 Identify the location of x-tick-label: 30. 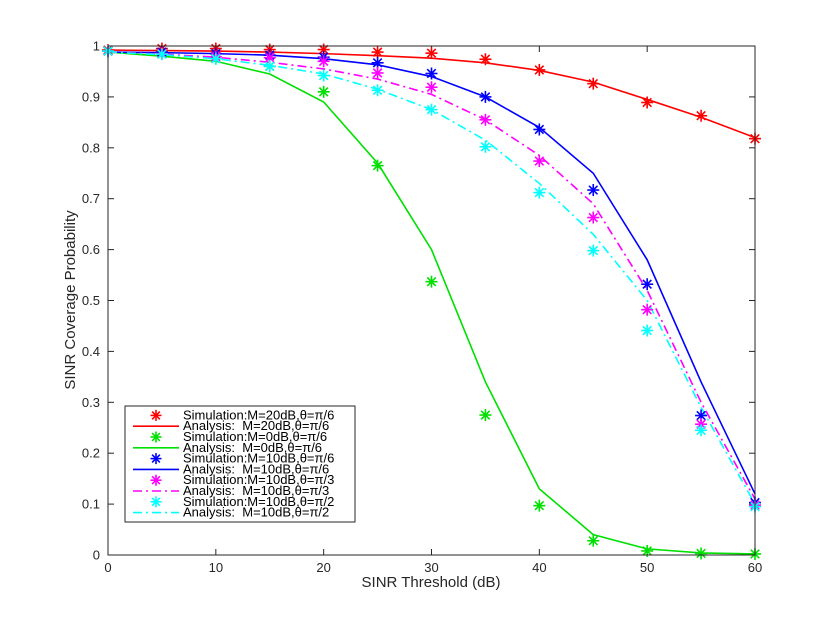
(431, 567).